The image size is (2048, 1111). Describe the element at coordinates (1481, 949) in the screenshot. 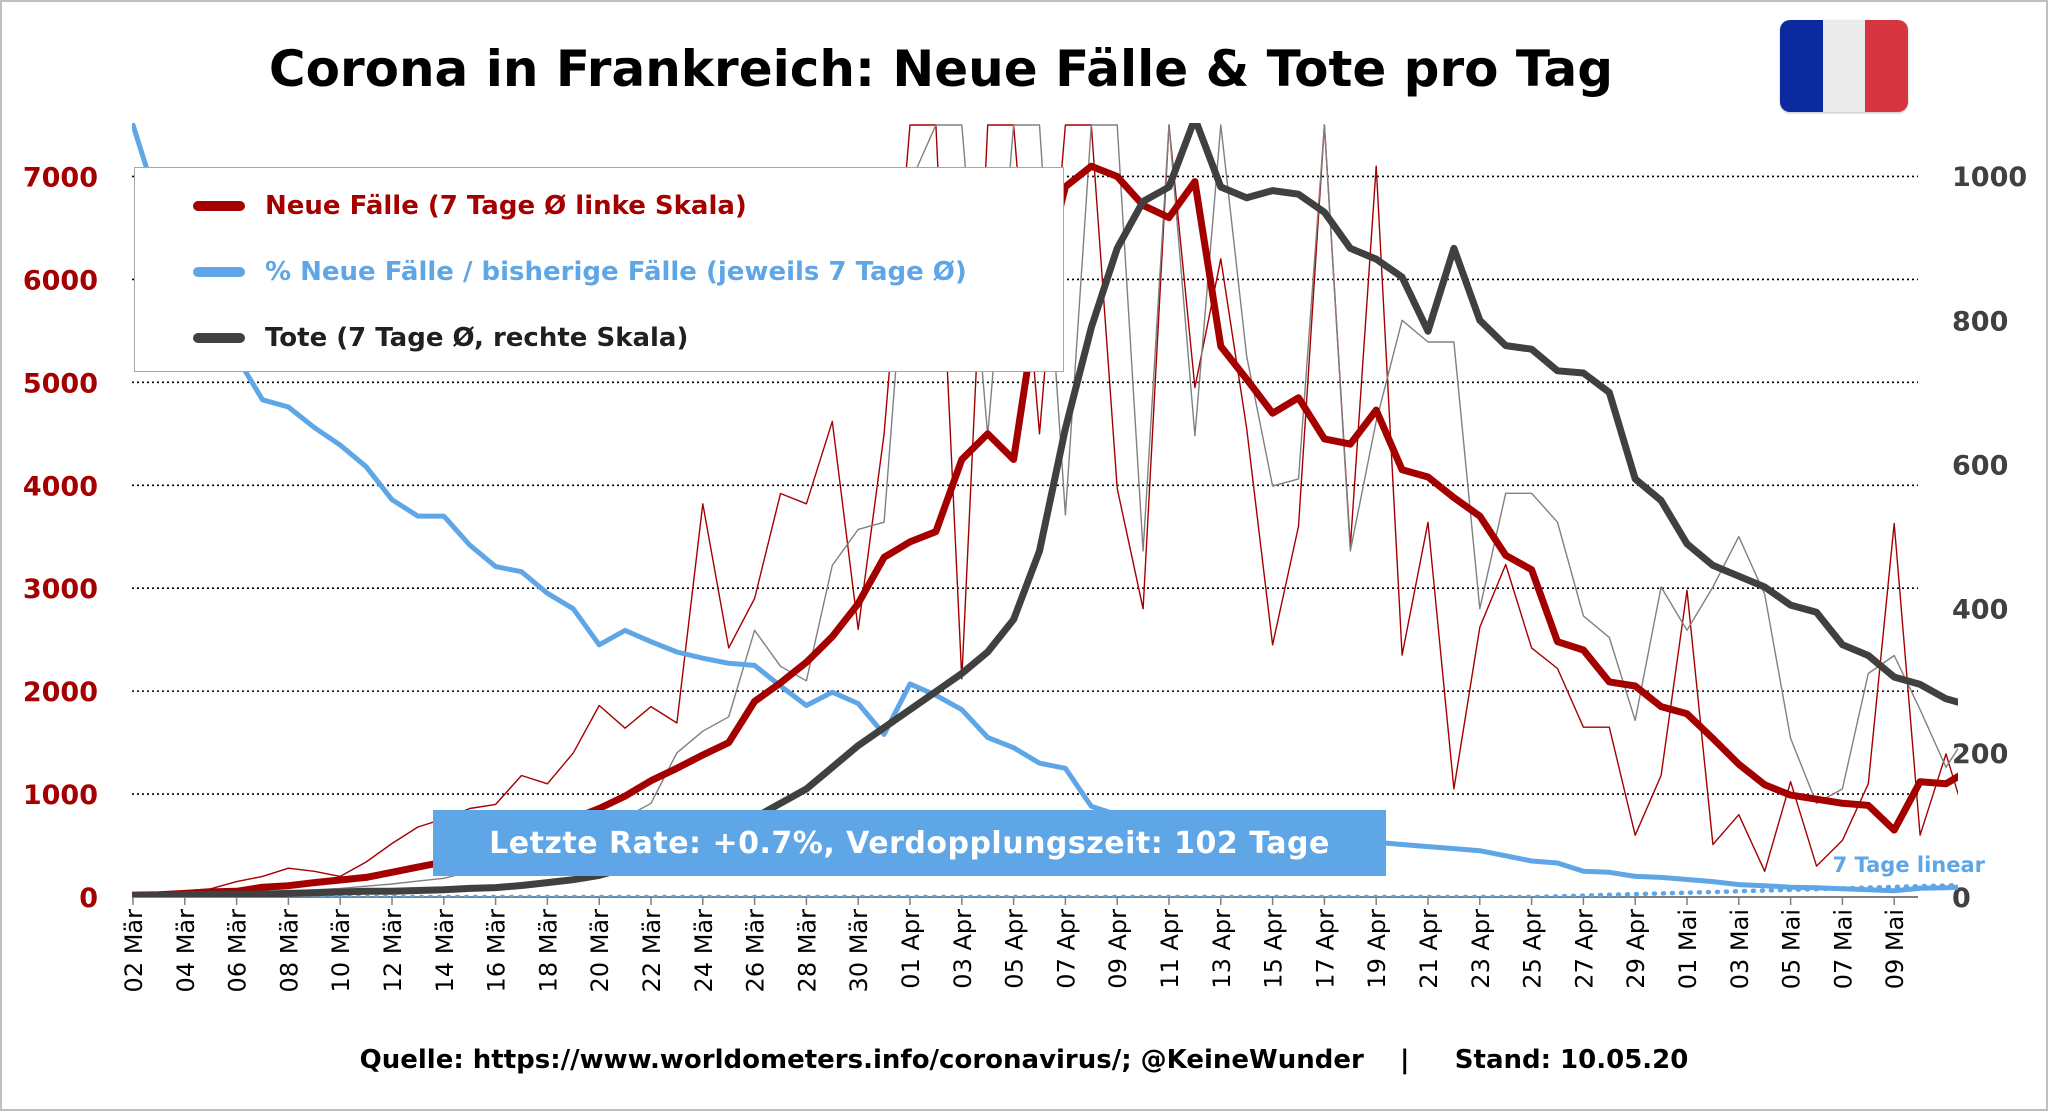

I see `x-tick-label: 23 Apr` at that location.